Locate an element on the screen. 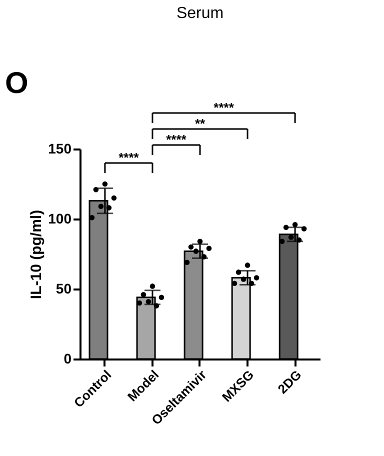 This screenshot has height=456, width=384. y-axis-title: IL-10 (pg/ml) is located at coordinates (37, 255).